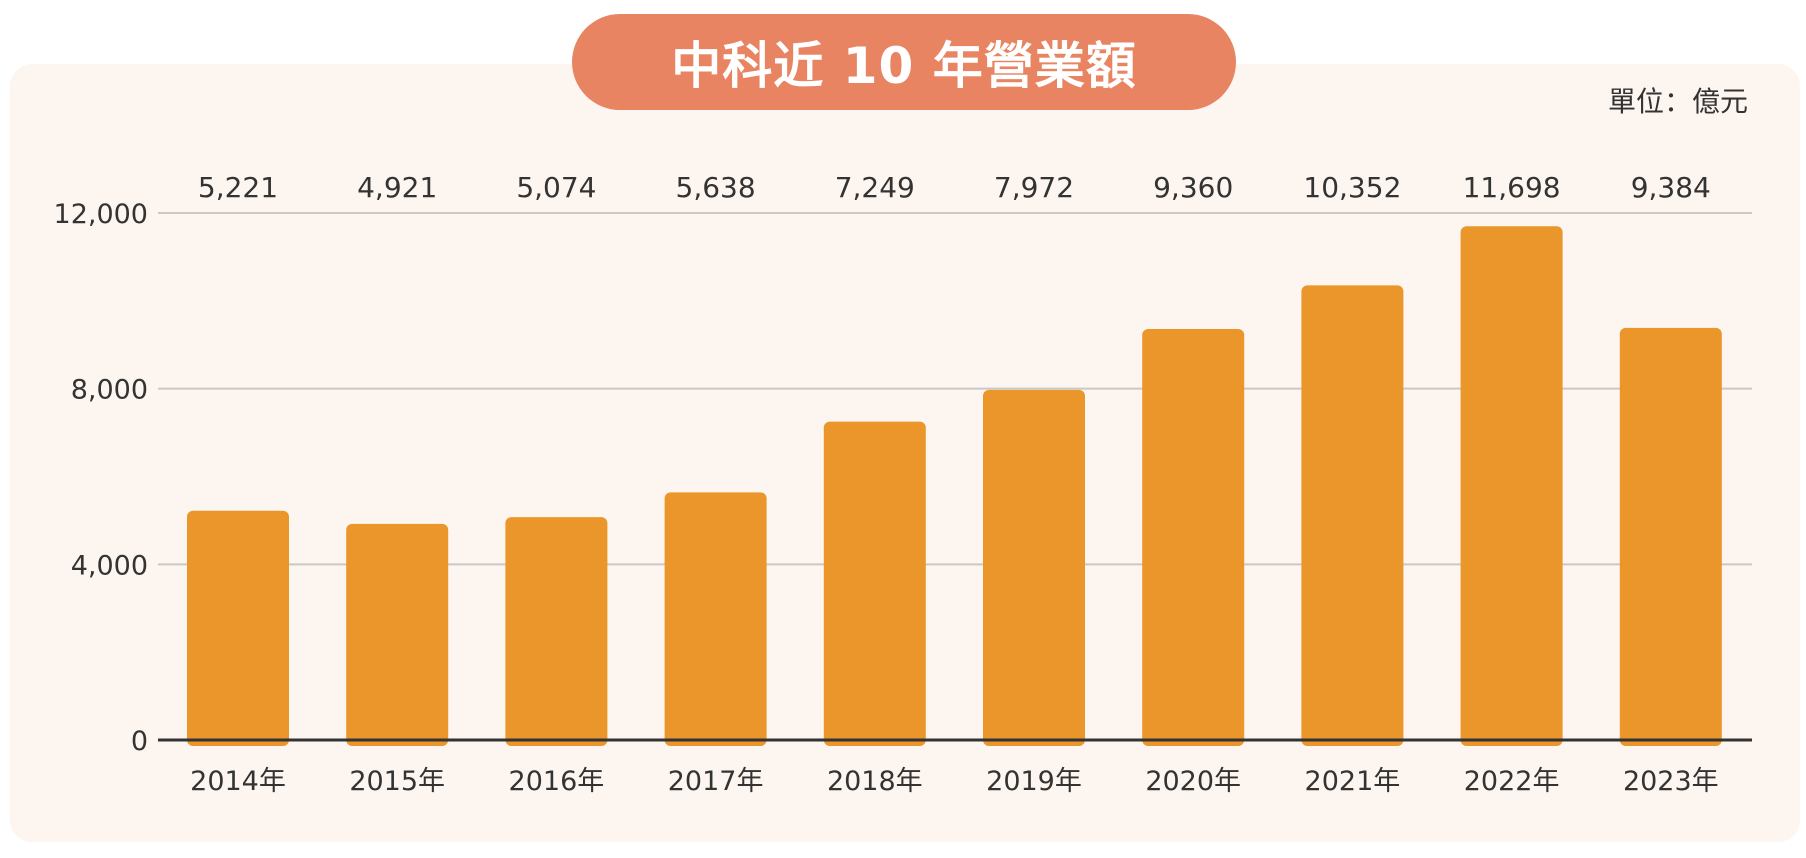 The height and width of the screenshot is (858, 1806). What do you see at coordinates (1677, 101) in the screenshot?
I see `unit-label: 單位：億元` at bounding box center [1677, 101].